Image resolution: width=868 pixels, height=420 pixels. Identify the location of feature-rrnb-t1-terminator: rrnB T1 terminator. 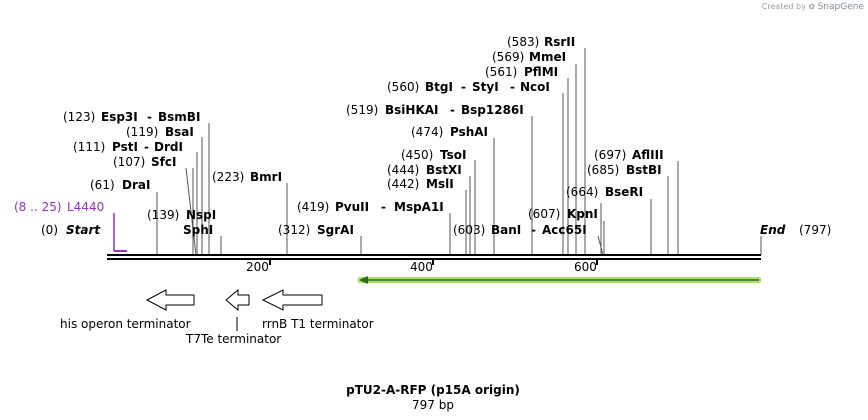
(317, 310).